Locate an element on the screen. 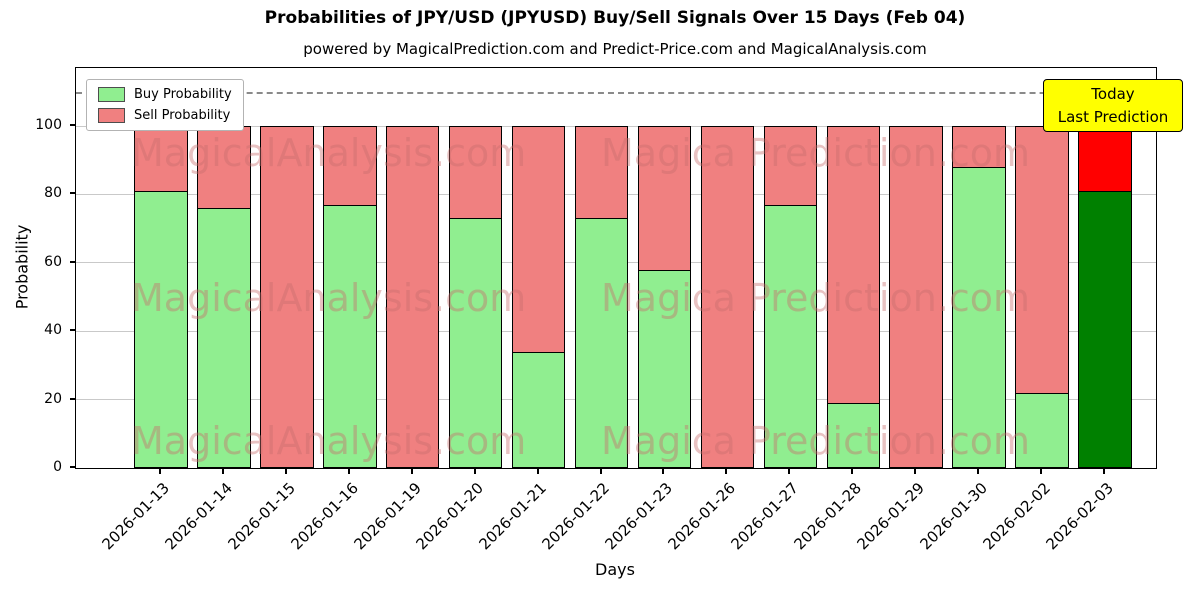 Image resolution: width=1200 pixels, height=600 pixels. today-annotation-line1: Today is located at coordinates (1113, 94).